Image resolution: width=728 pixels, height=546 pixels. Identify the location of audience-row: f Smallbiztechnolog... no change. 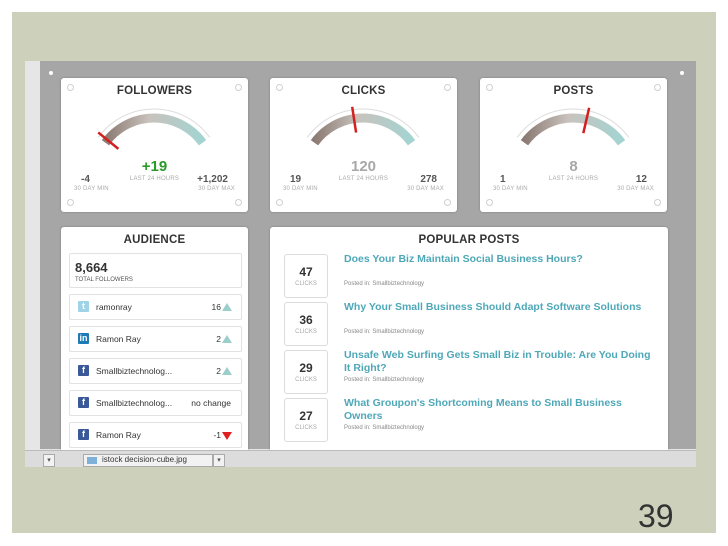
(155, 403).